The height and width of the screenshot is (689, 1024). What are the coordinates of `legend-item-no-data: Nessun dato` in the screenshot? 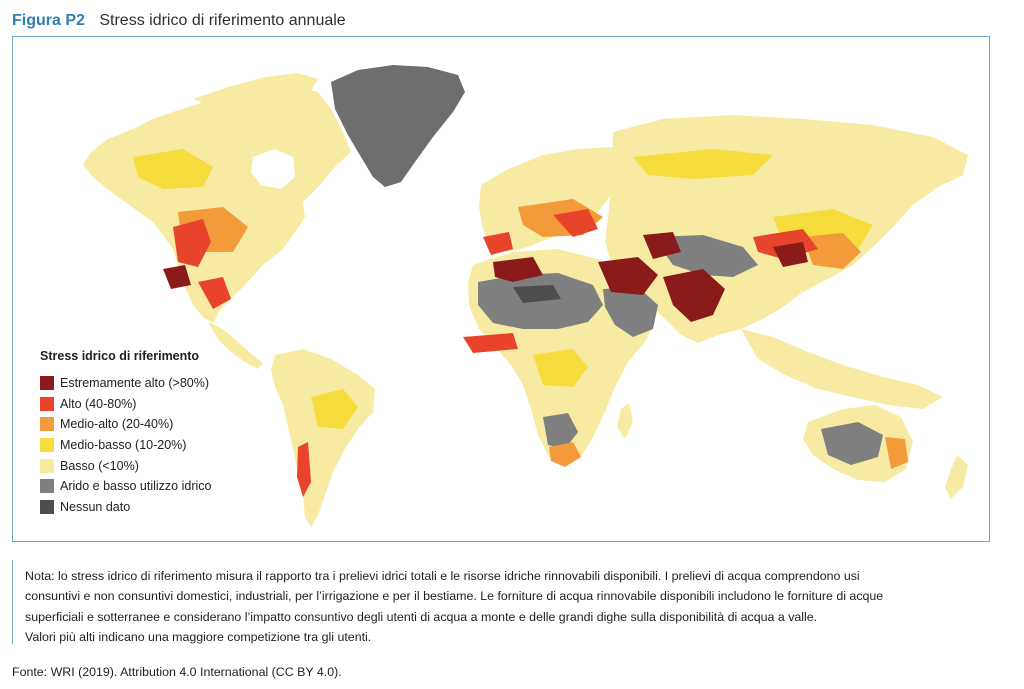 It's located at (125, 507).